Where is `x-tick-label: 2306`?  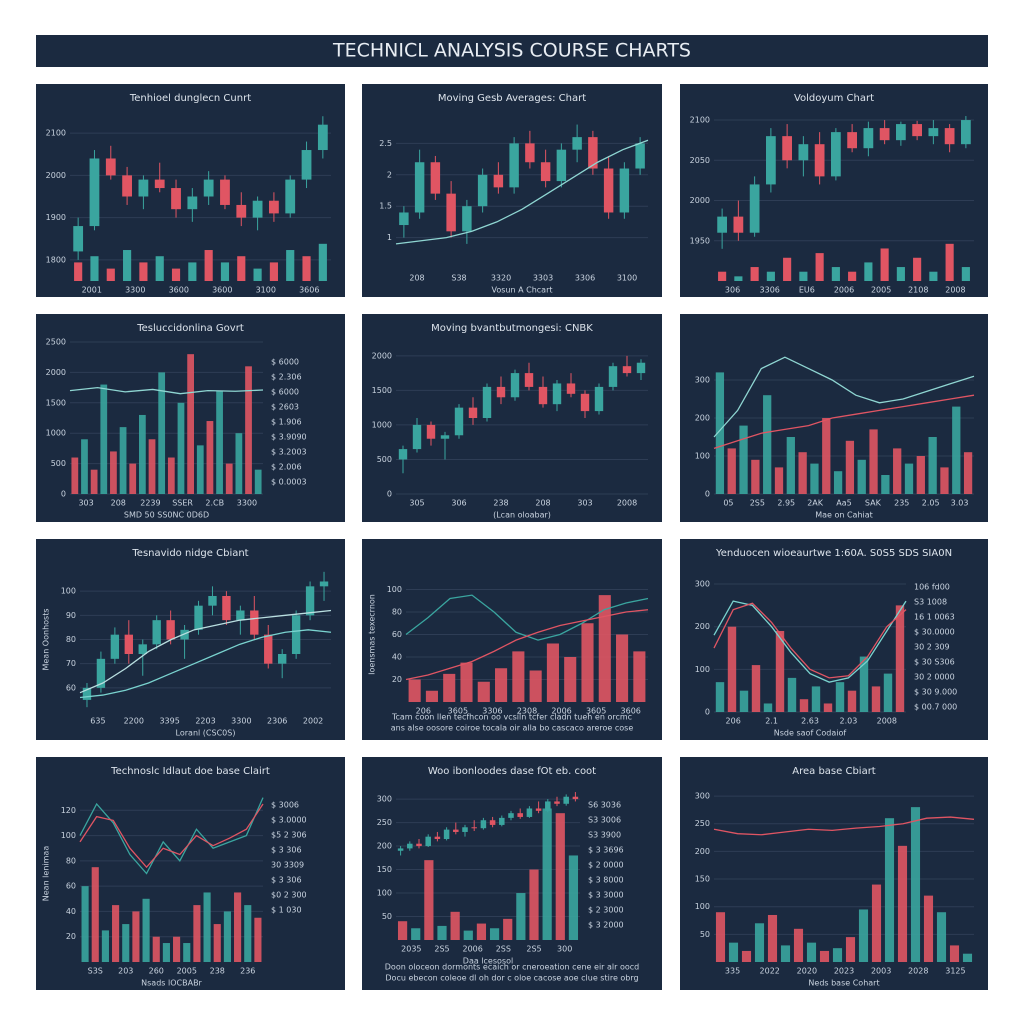
x-tick-label: 2306 is located at coordinates (277, 721).